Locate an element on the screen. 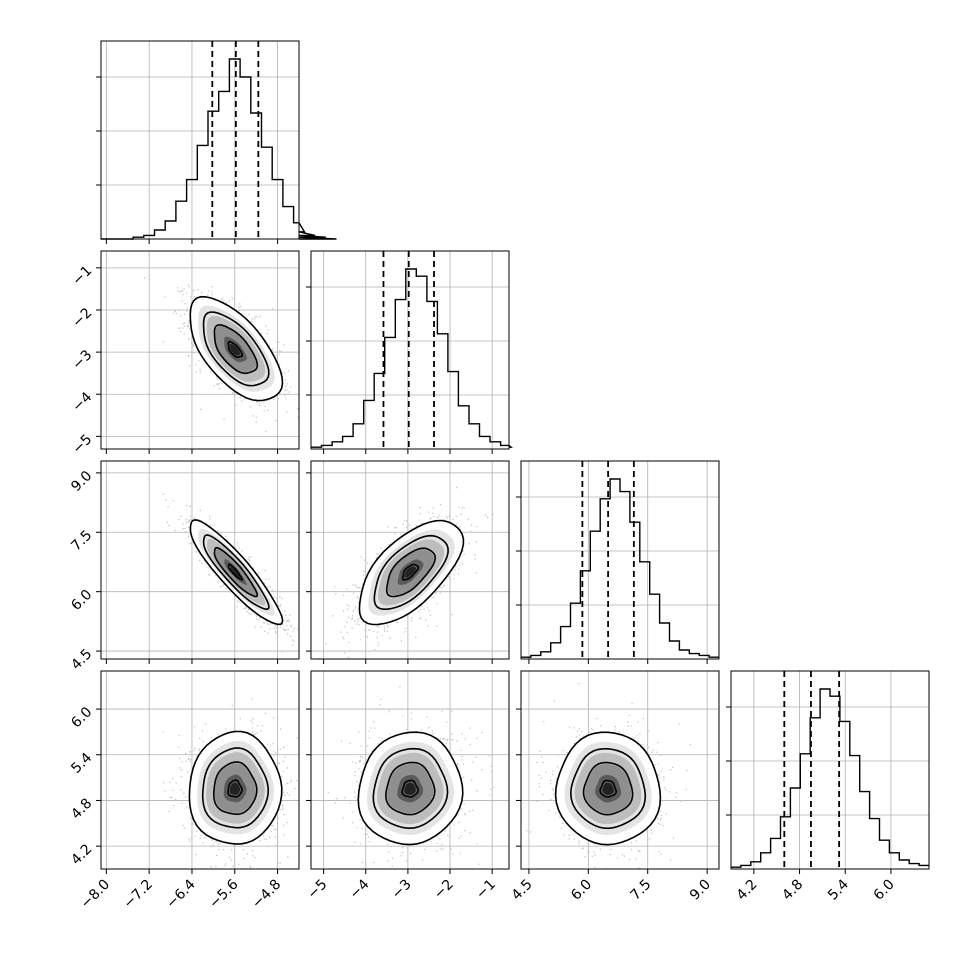  scatter-points is located at coordinates (221, 355).